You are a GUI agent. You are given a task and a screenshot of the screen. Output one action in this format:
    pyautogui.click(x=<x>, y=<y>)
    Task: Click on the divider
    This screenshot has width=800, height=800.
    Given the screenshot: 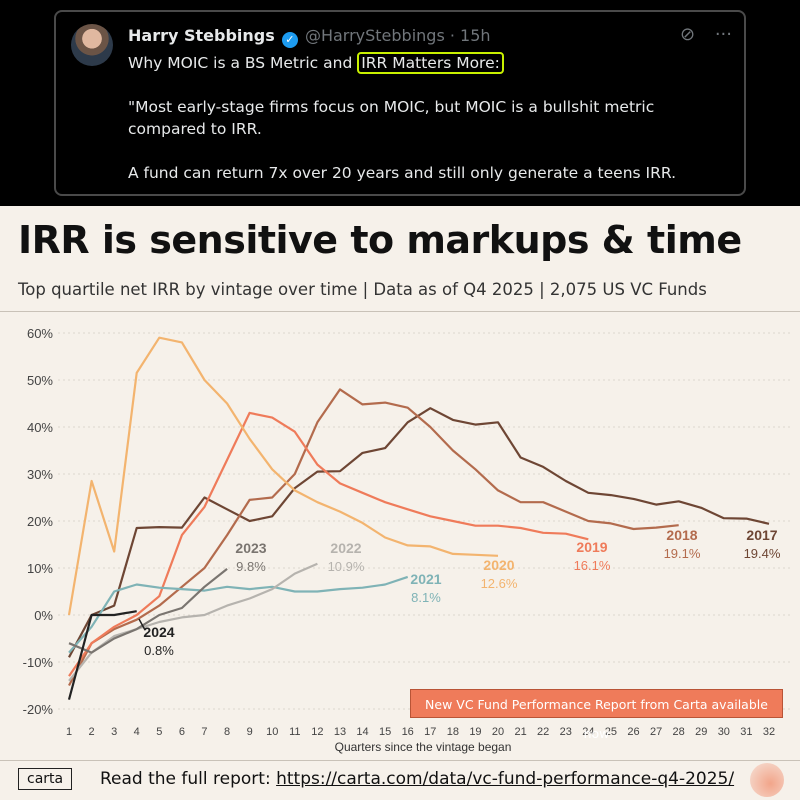 What is the action you would take?
    pyautogui.click(x=400, y=311)
    